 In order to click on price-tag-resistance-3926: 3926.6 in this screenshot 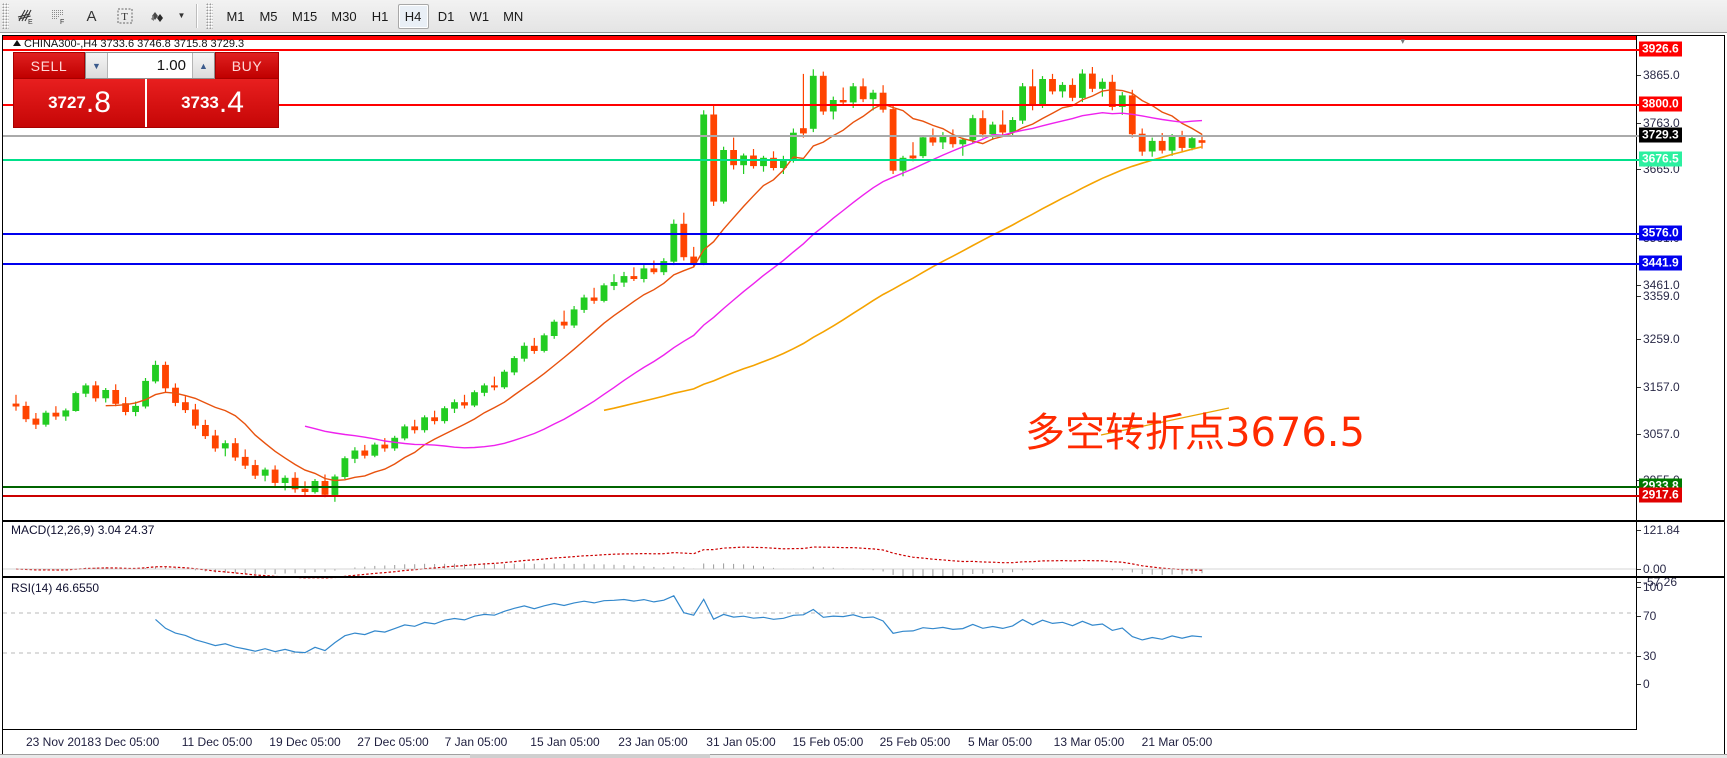, I will do `click(1660, 49)`.